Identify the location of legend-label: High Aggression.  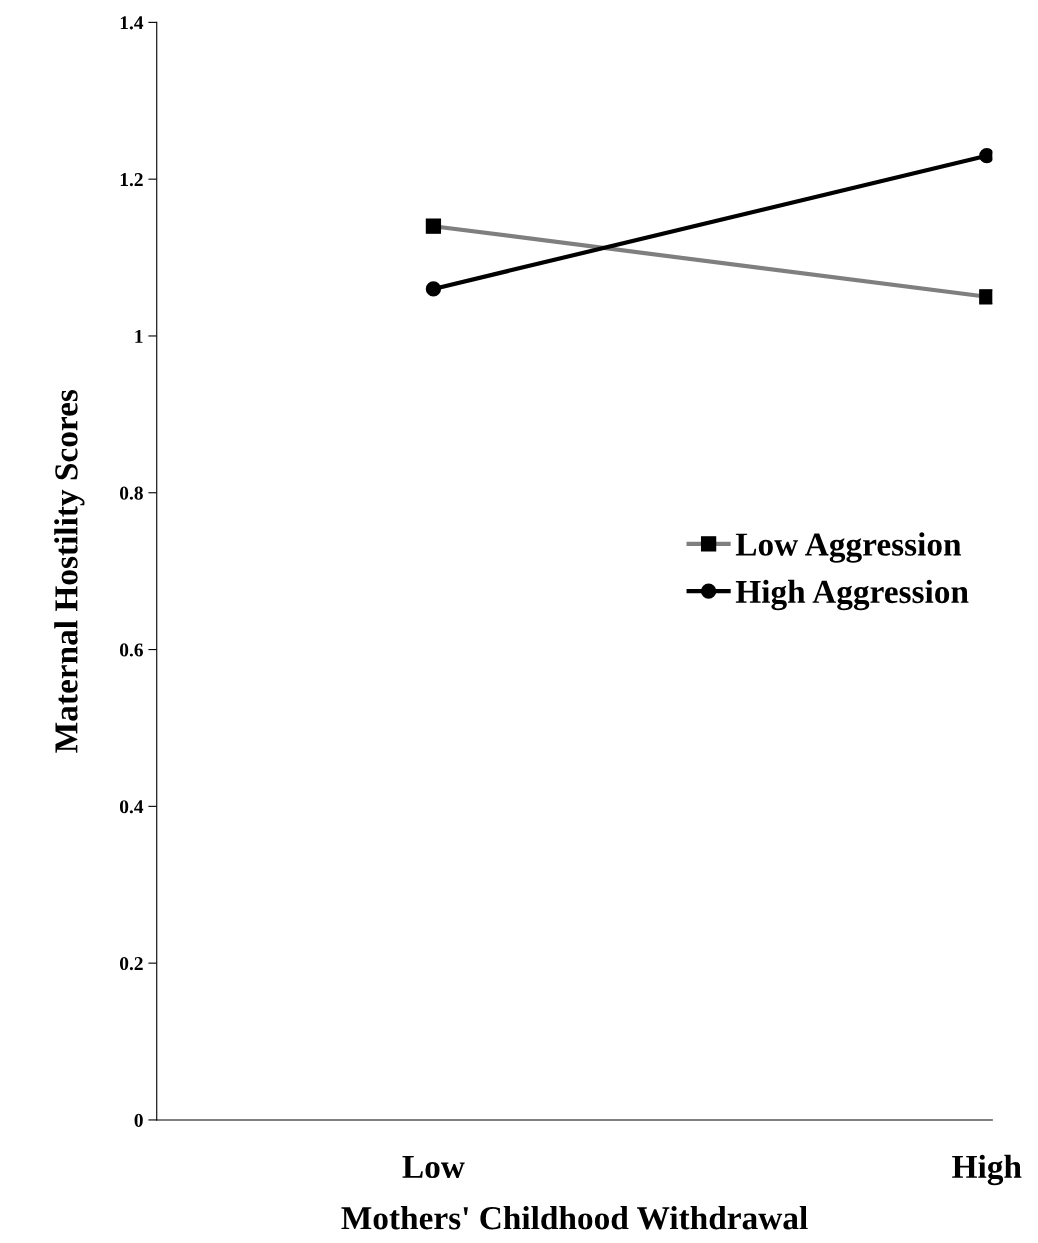
(852, 595).